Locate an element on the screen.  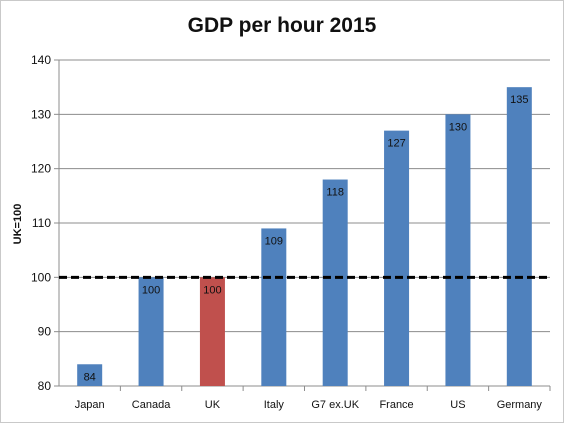
data-label: 127 is located at coordinates (396, 144).